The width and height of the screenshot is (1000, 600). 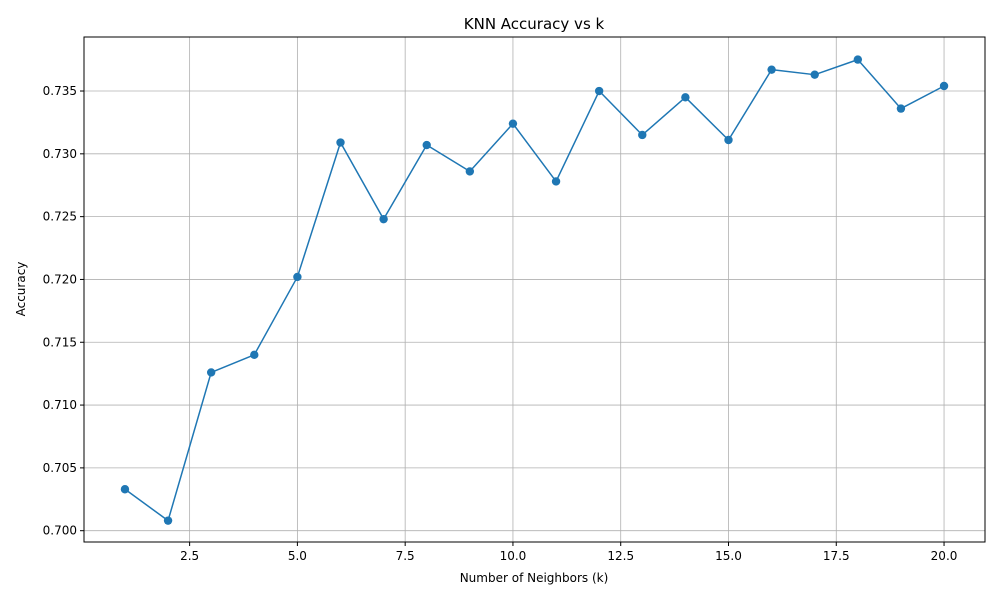 I want to click on y-axis-title: Accuracy, so click(x=21, y=289).